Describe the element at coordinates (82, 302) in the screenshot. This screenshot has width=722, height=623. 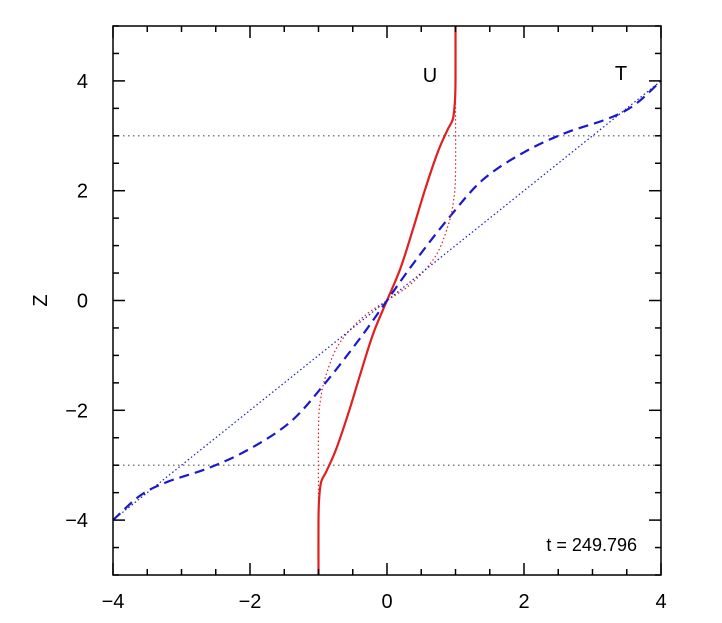
I see `y-tick-label: 0` at that location.